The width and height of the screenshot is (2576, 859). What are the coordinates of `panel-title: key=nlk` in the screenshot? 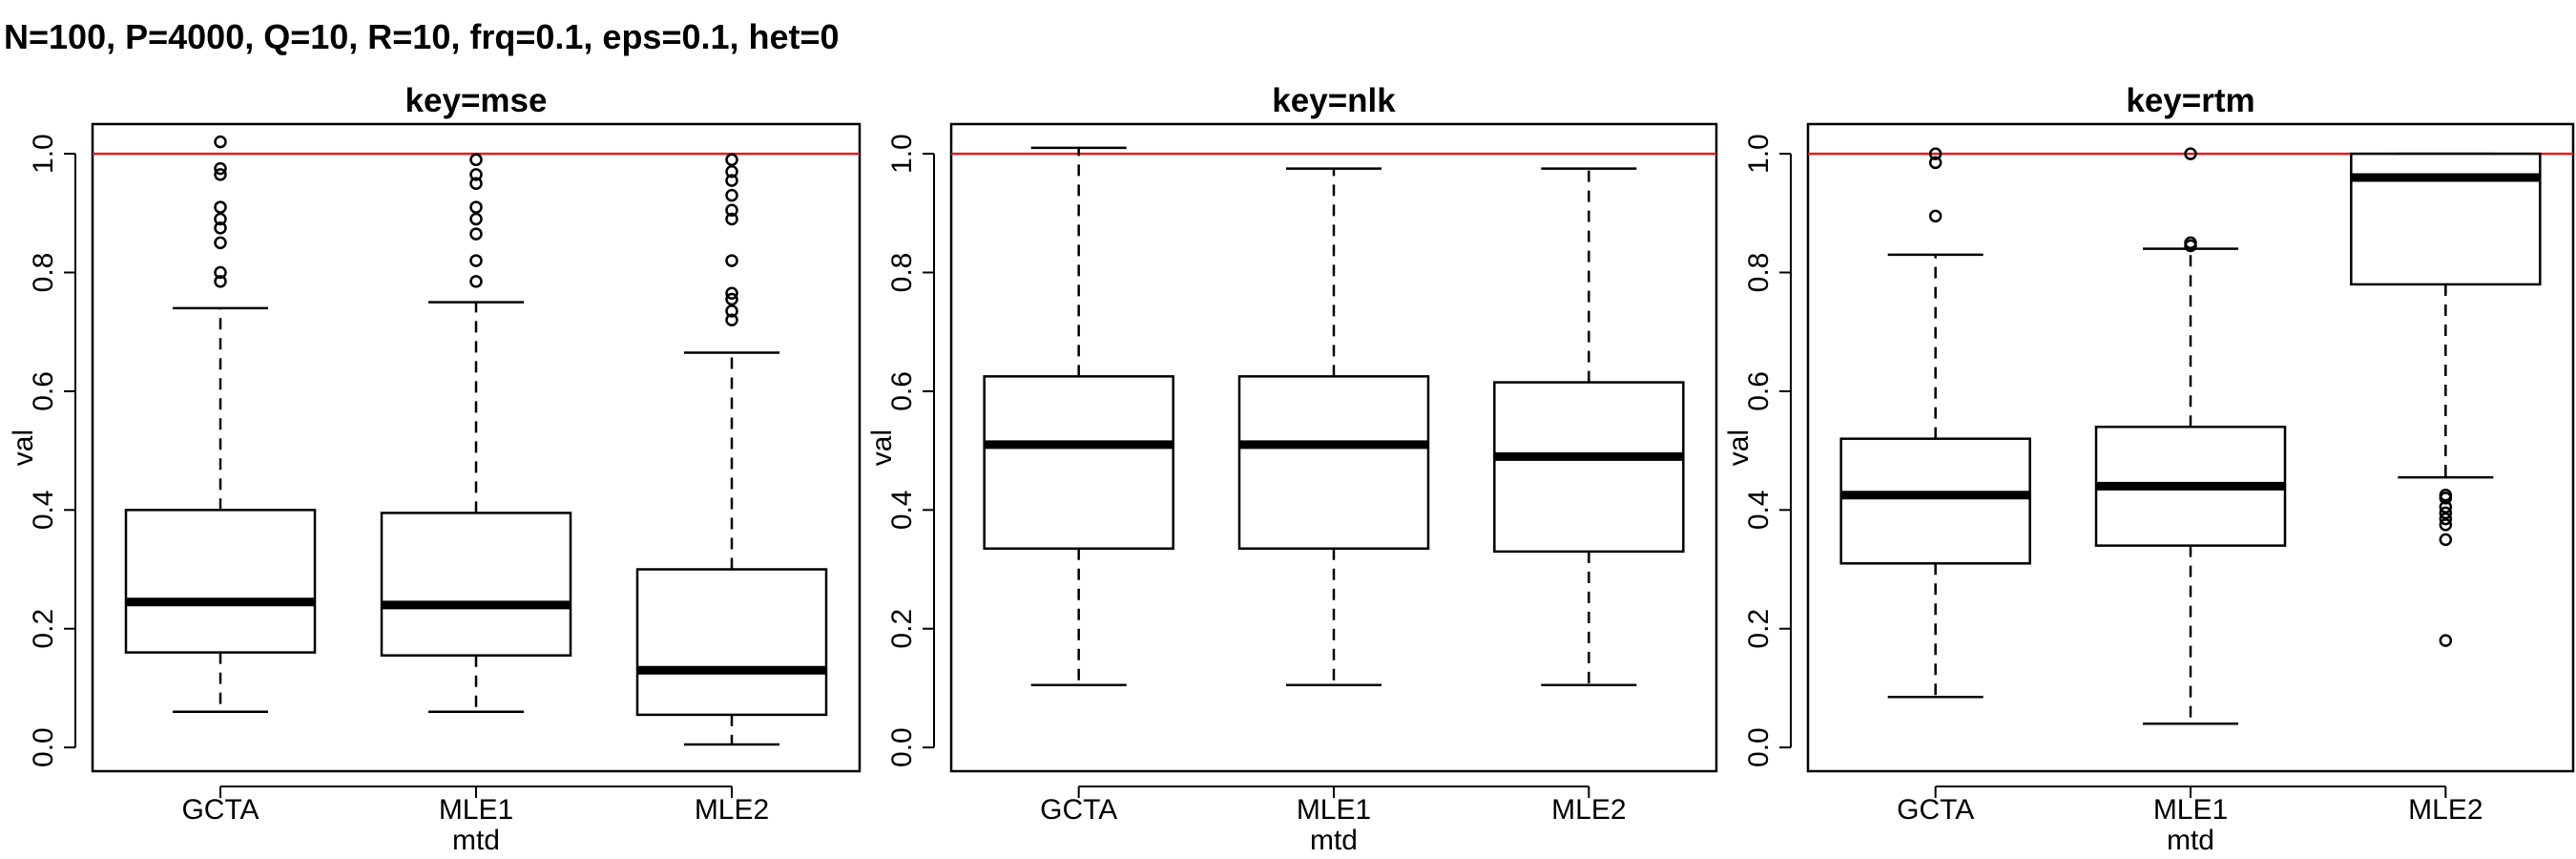 It's located at (1334, 100).